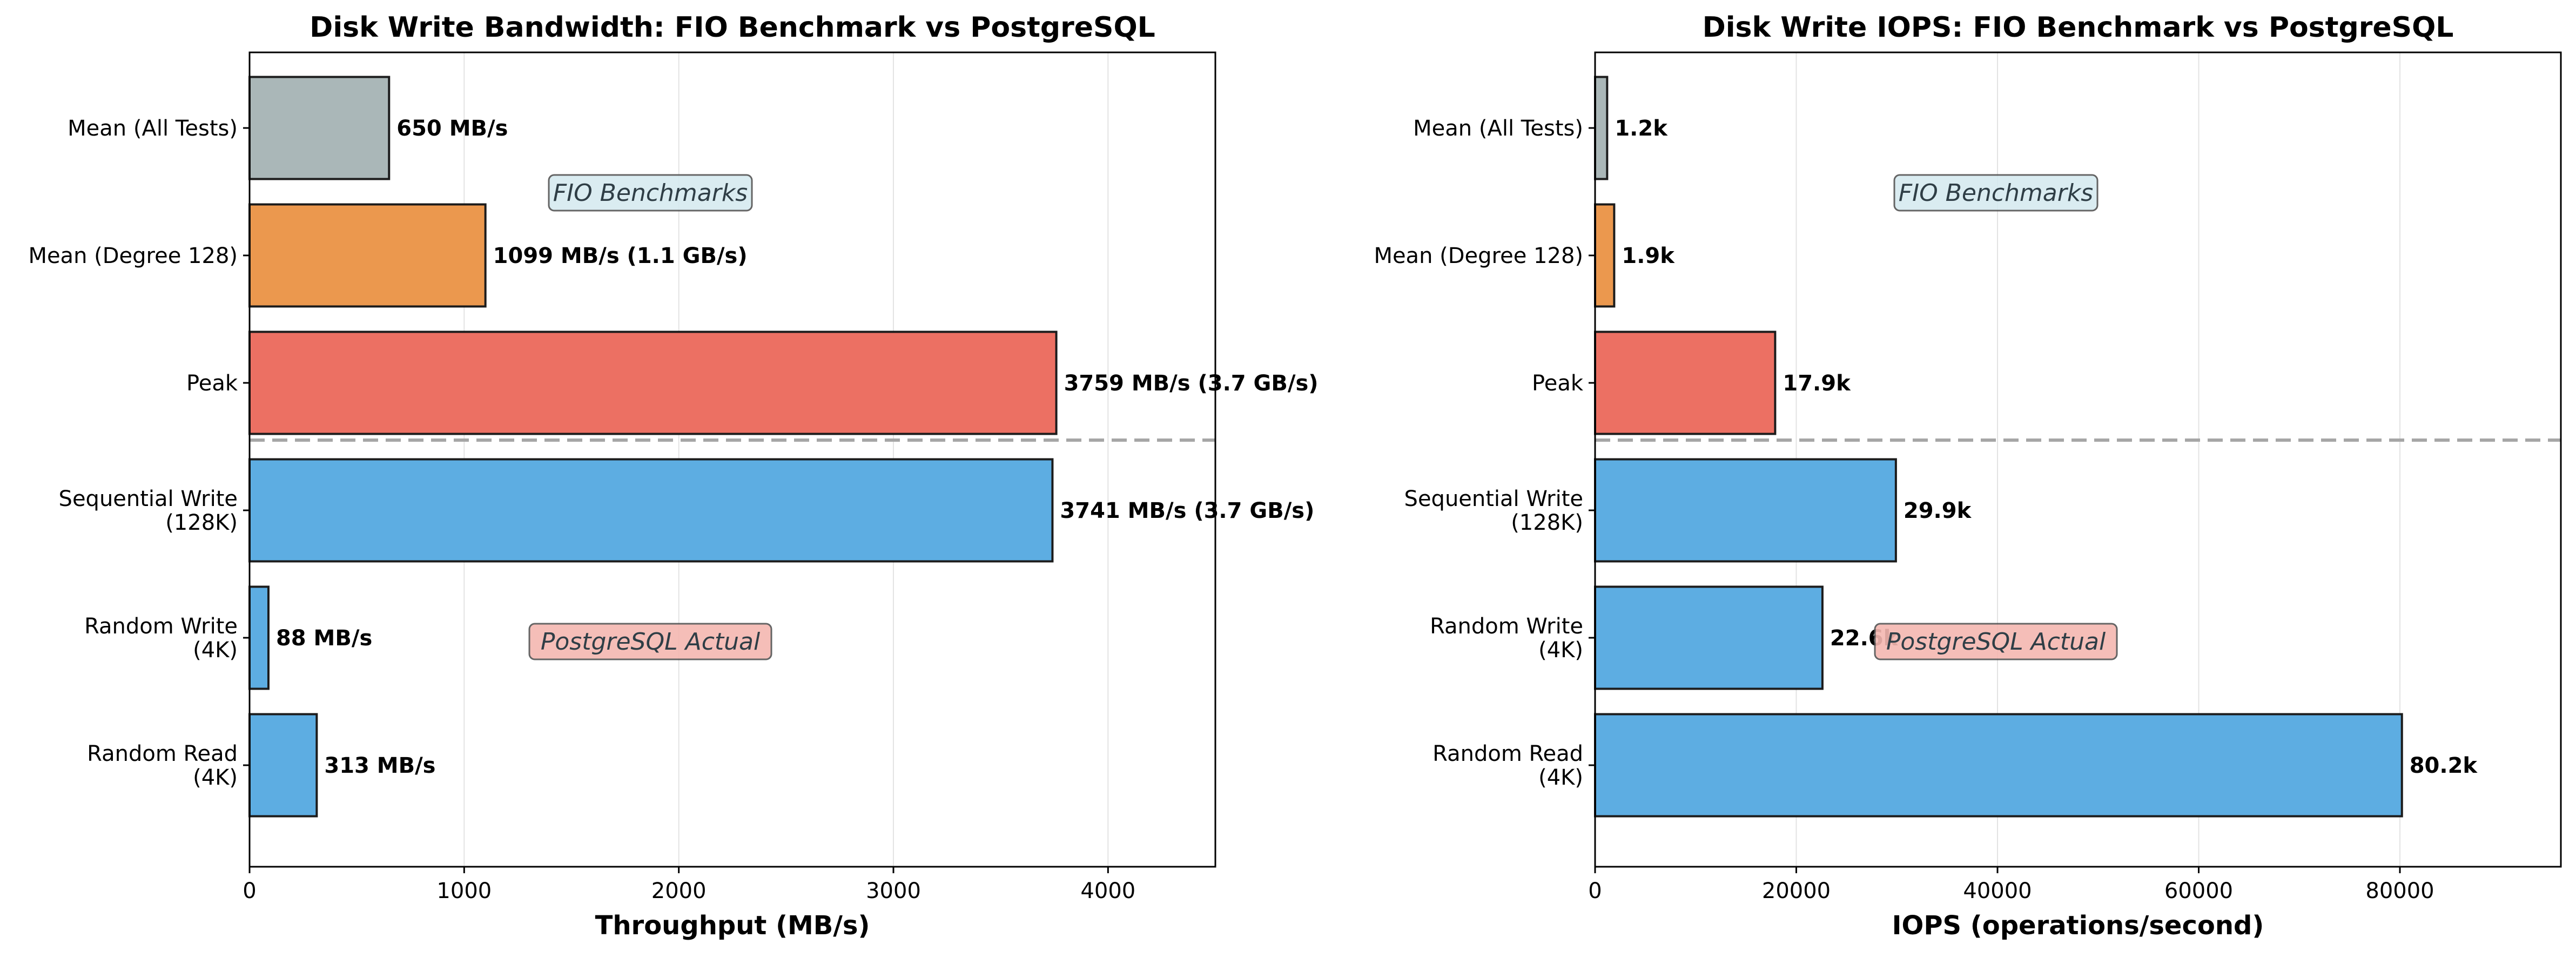  I want to click on panel2-value-label-0: 1.2k, so click(1641, 128).